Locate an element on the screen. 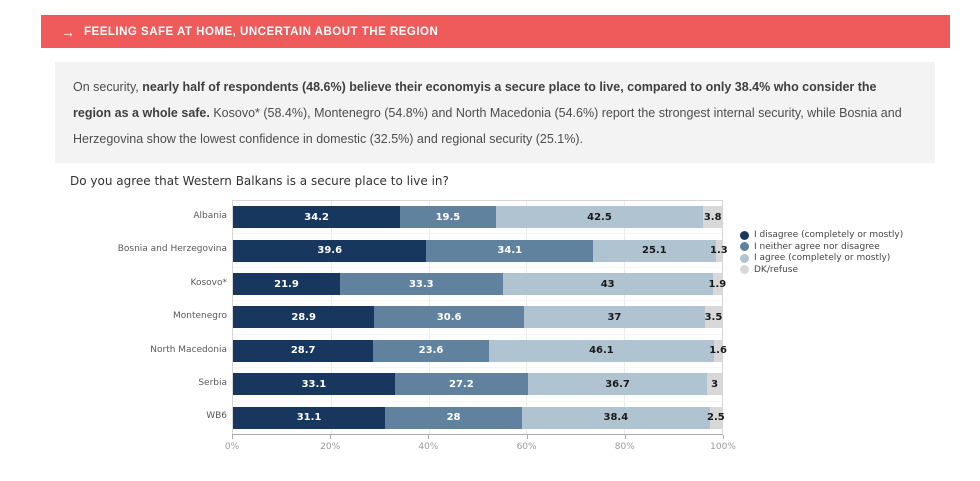  legend-item: I neither agree nor disagree is located at coordinates (821, 247).